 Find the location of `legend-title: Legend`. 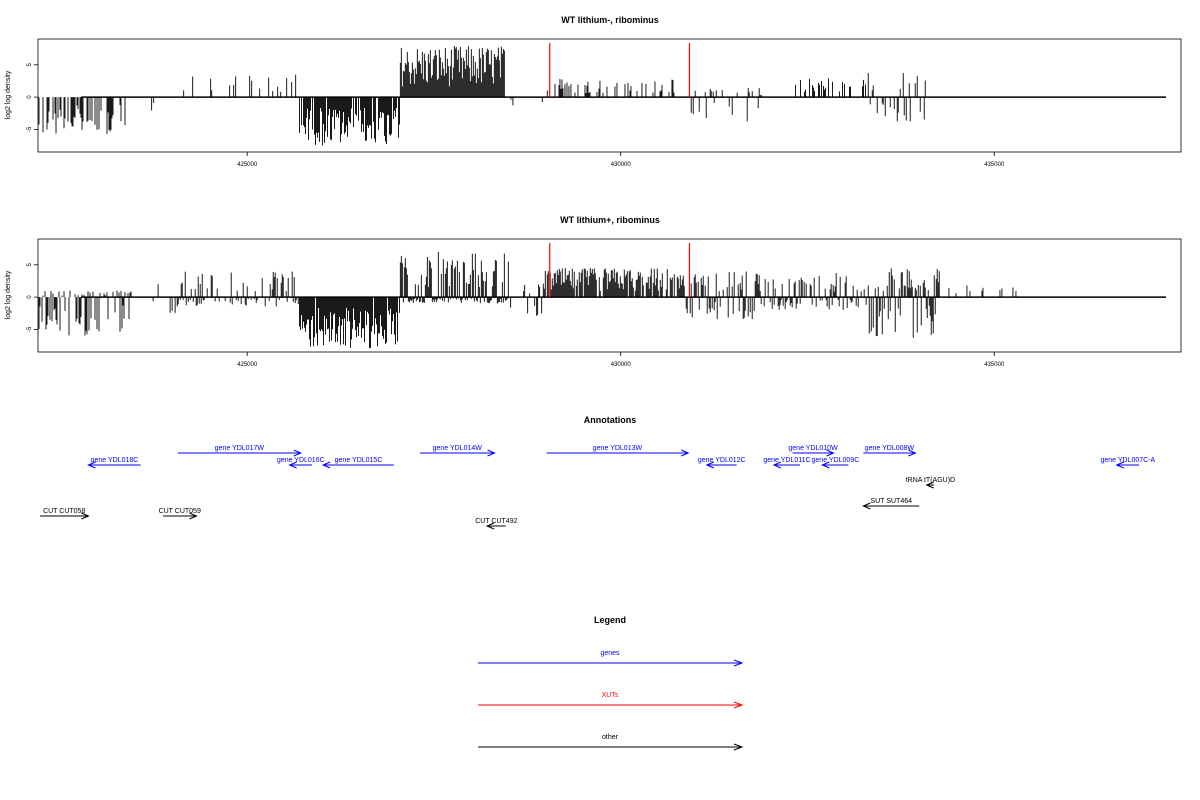

legend-title: Legend is located at coordinates (610, 620).